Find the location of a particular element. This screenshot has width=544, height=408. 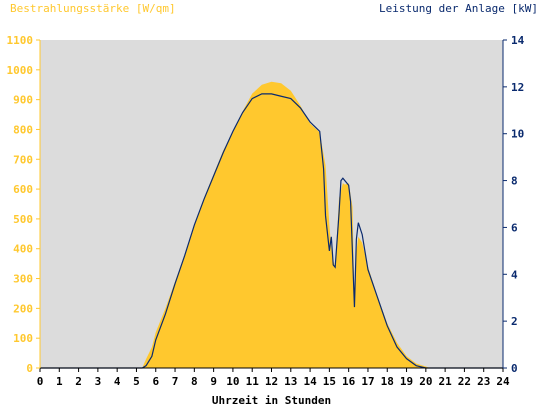

left-tick-label: 1100 is located at coordinates (20, 40).